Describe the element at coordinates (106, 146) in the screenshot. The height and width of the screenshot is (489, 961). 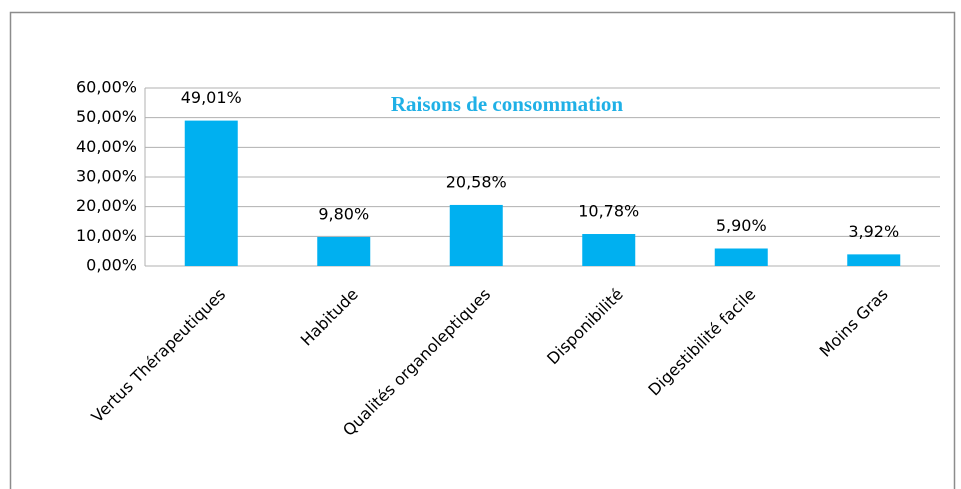
I see `y-tick-label: 40,00%` at that location.